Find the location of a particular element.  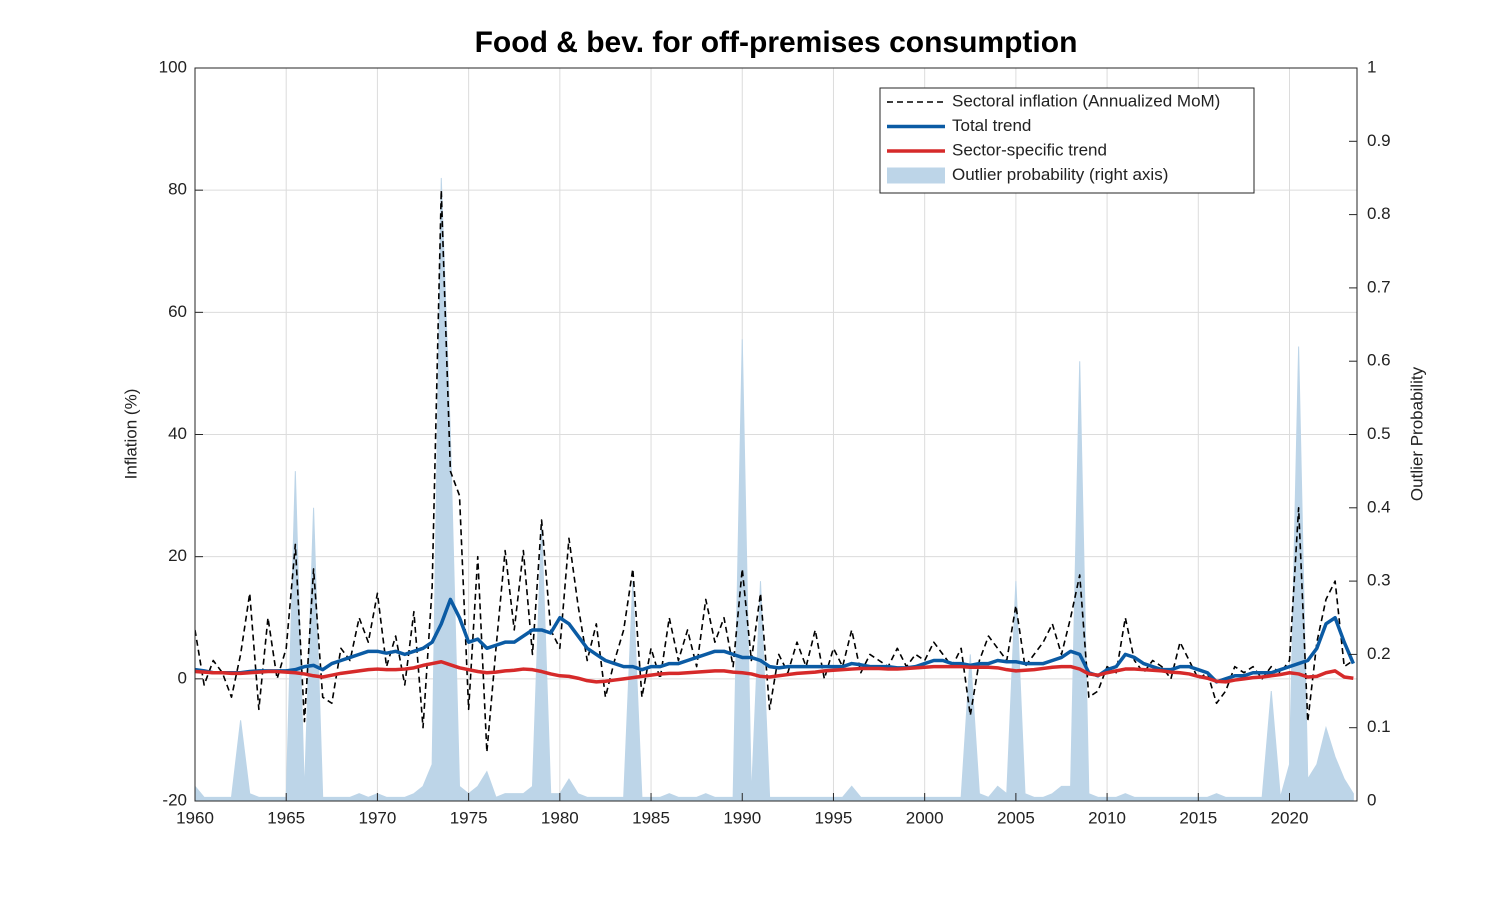

trend-line is located at coordinates (774, 671).